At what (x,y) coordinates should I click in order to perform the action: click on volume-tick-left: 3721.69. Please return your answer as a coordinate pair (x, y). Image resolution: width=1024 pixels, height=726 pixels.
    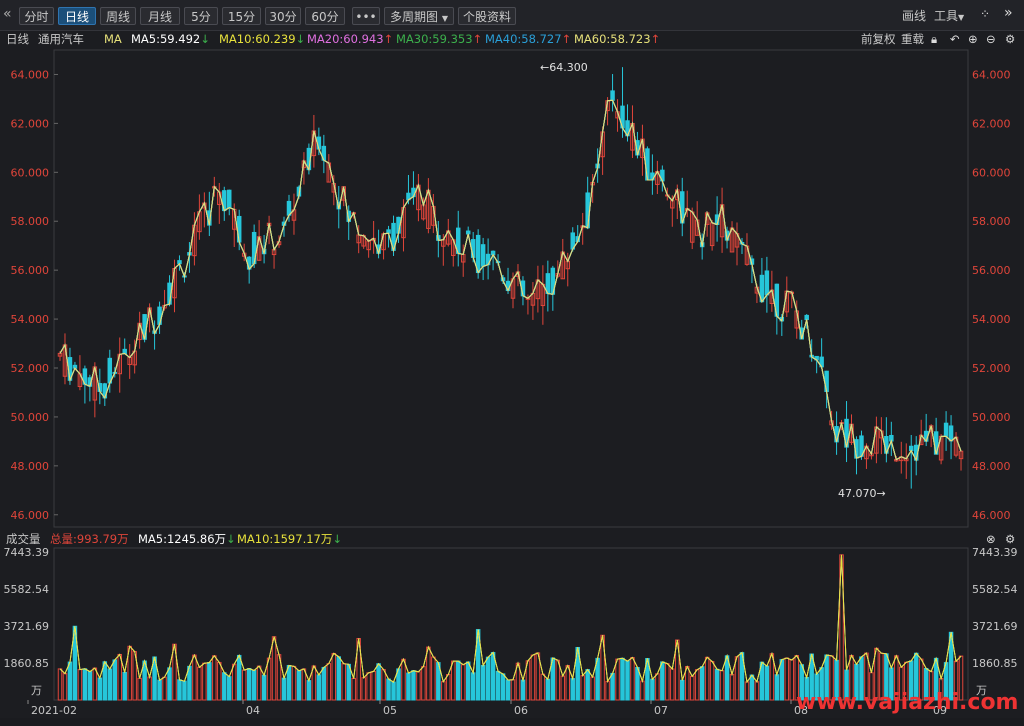
    Looking at the image, I should click on (27, 626).